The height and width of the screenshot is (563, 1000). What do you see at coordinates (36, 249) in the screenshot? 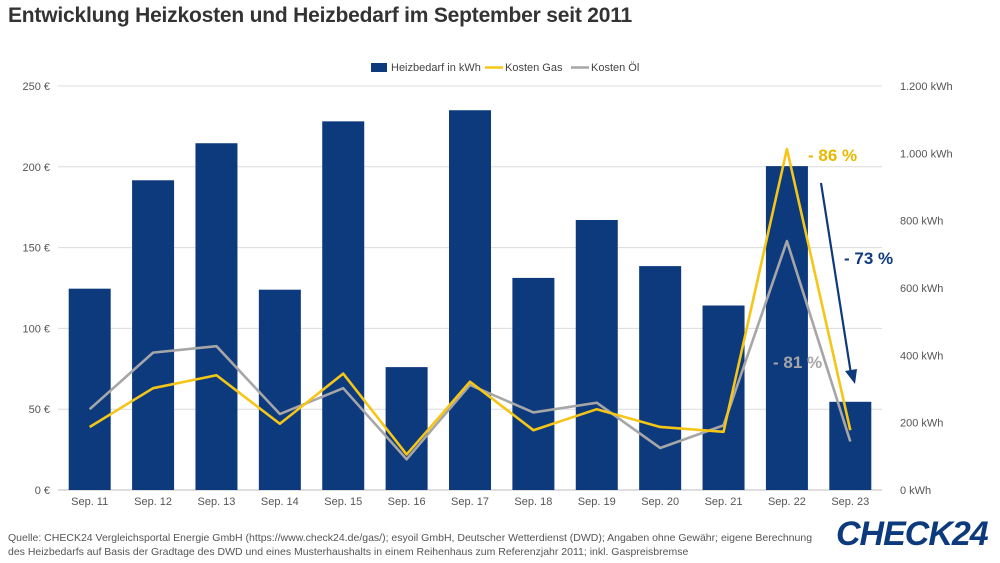
I see `y-left-tick-label: 150 €` at bounding box center [36, 249].